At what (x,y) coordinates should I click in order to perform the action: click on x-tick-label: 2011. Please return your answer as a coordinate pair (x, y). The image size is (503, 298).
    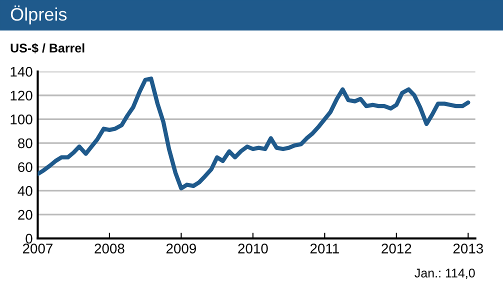
    Looking at the image, I should click on (324, 249).